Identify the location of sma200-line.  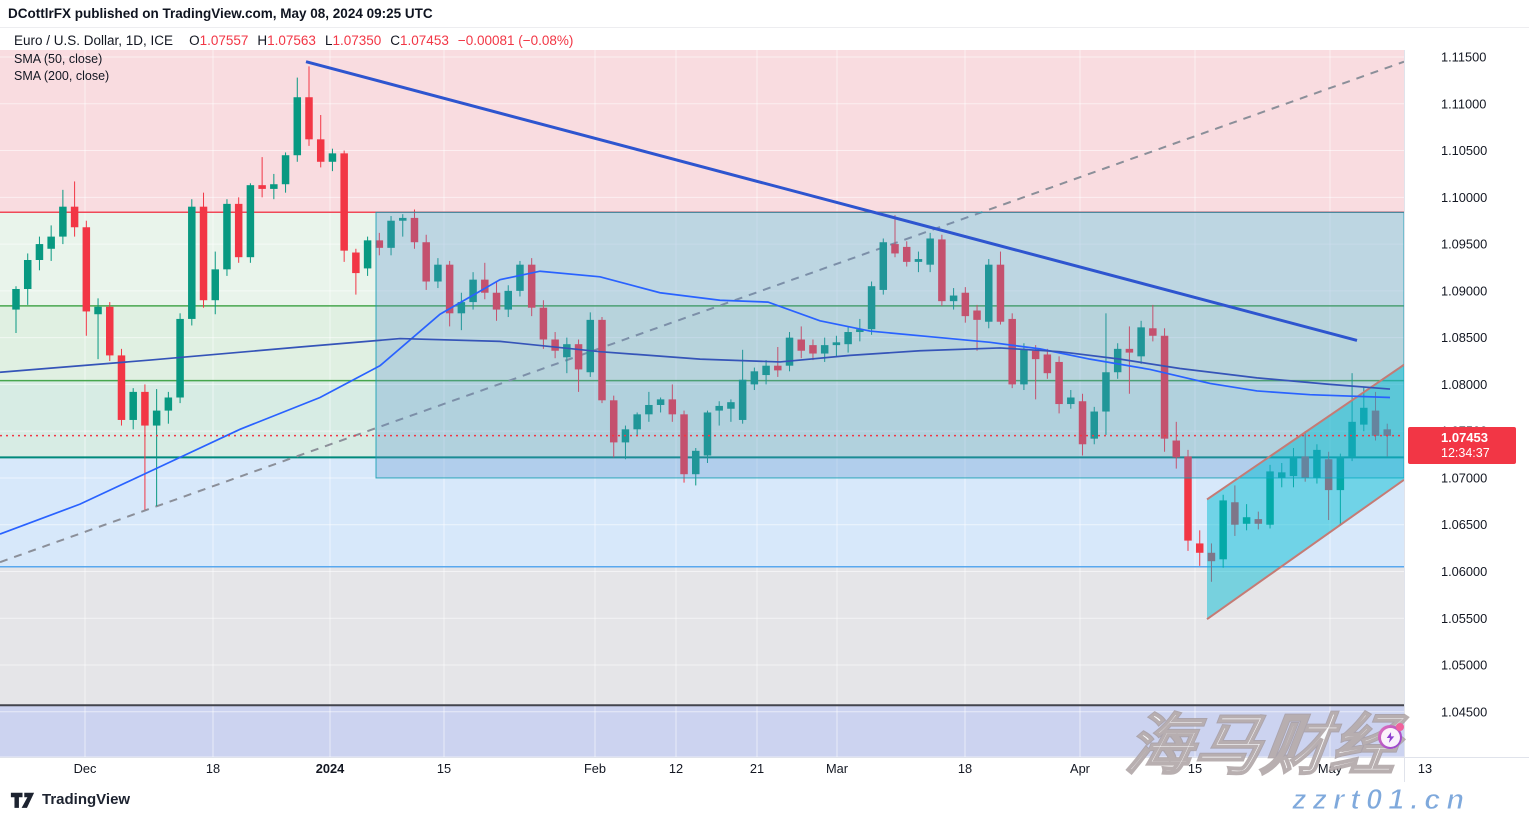
(695, 363).